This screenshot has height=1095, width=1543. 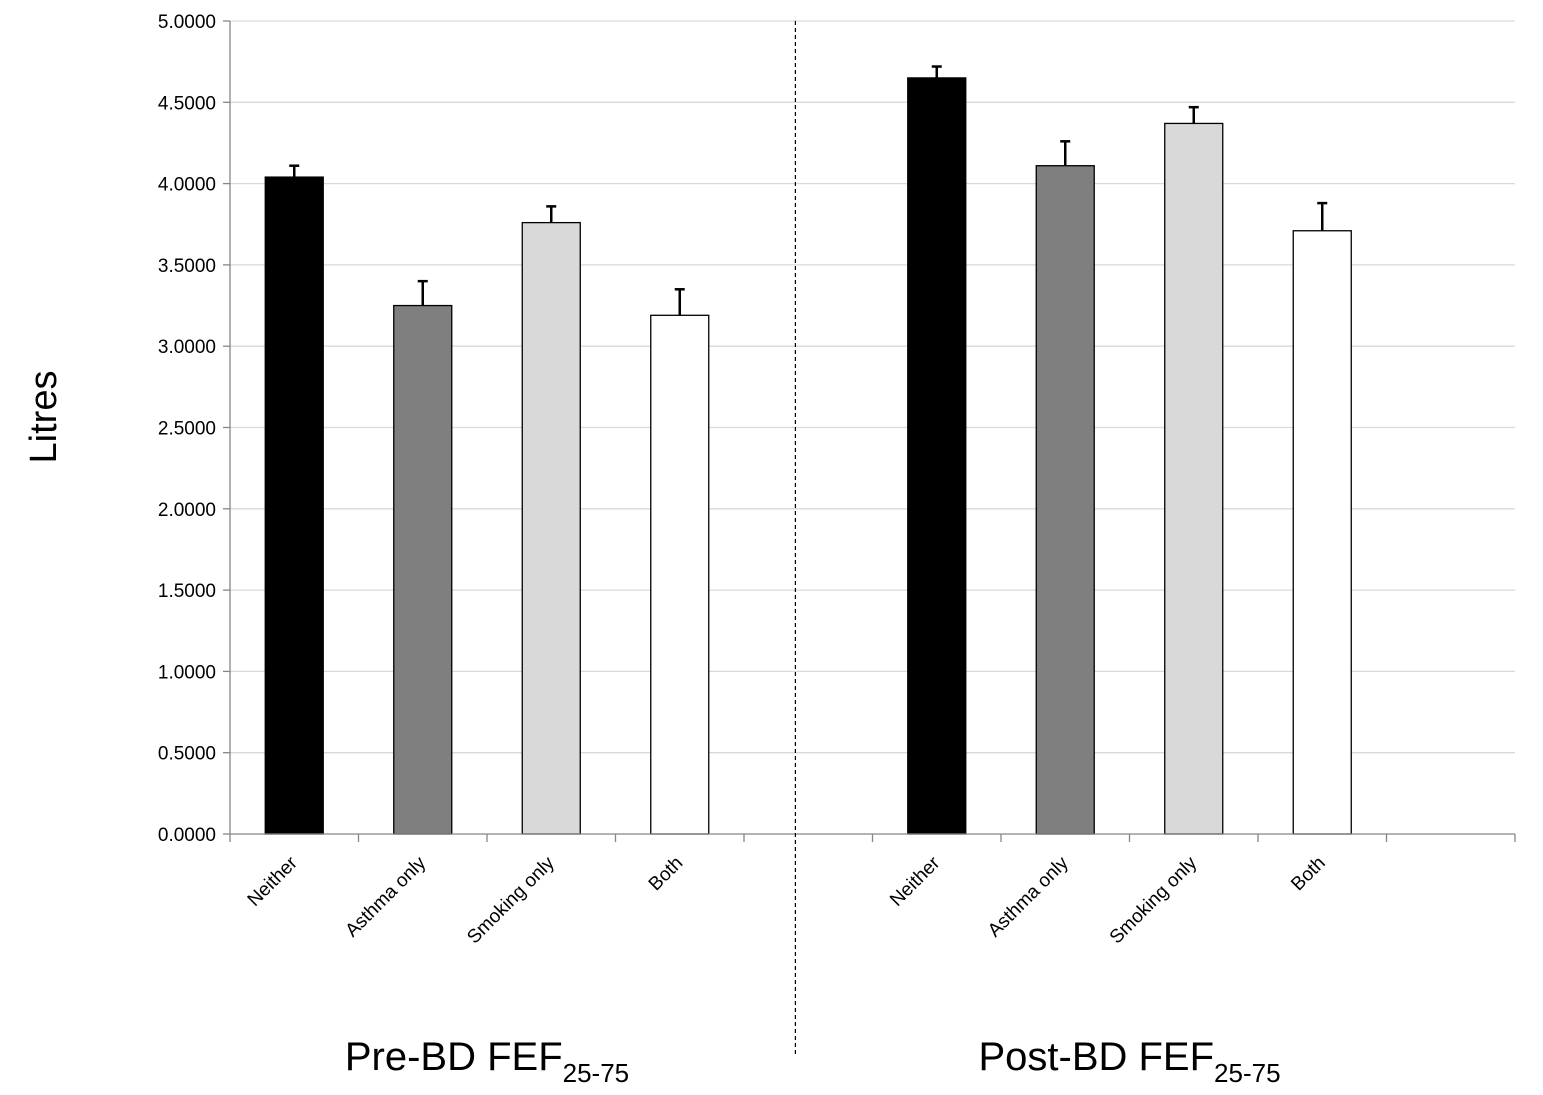 What do you see at coordinates (187, 429) in the screenshot?
I see `y-tick-label: 2.5000` at bounding box center [187, 429].